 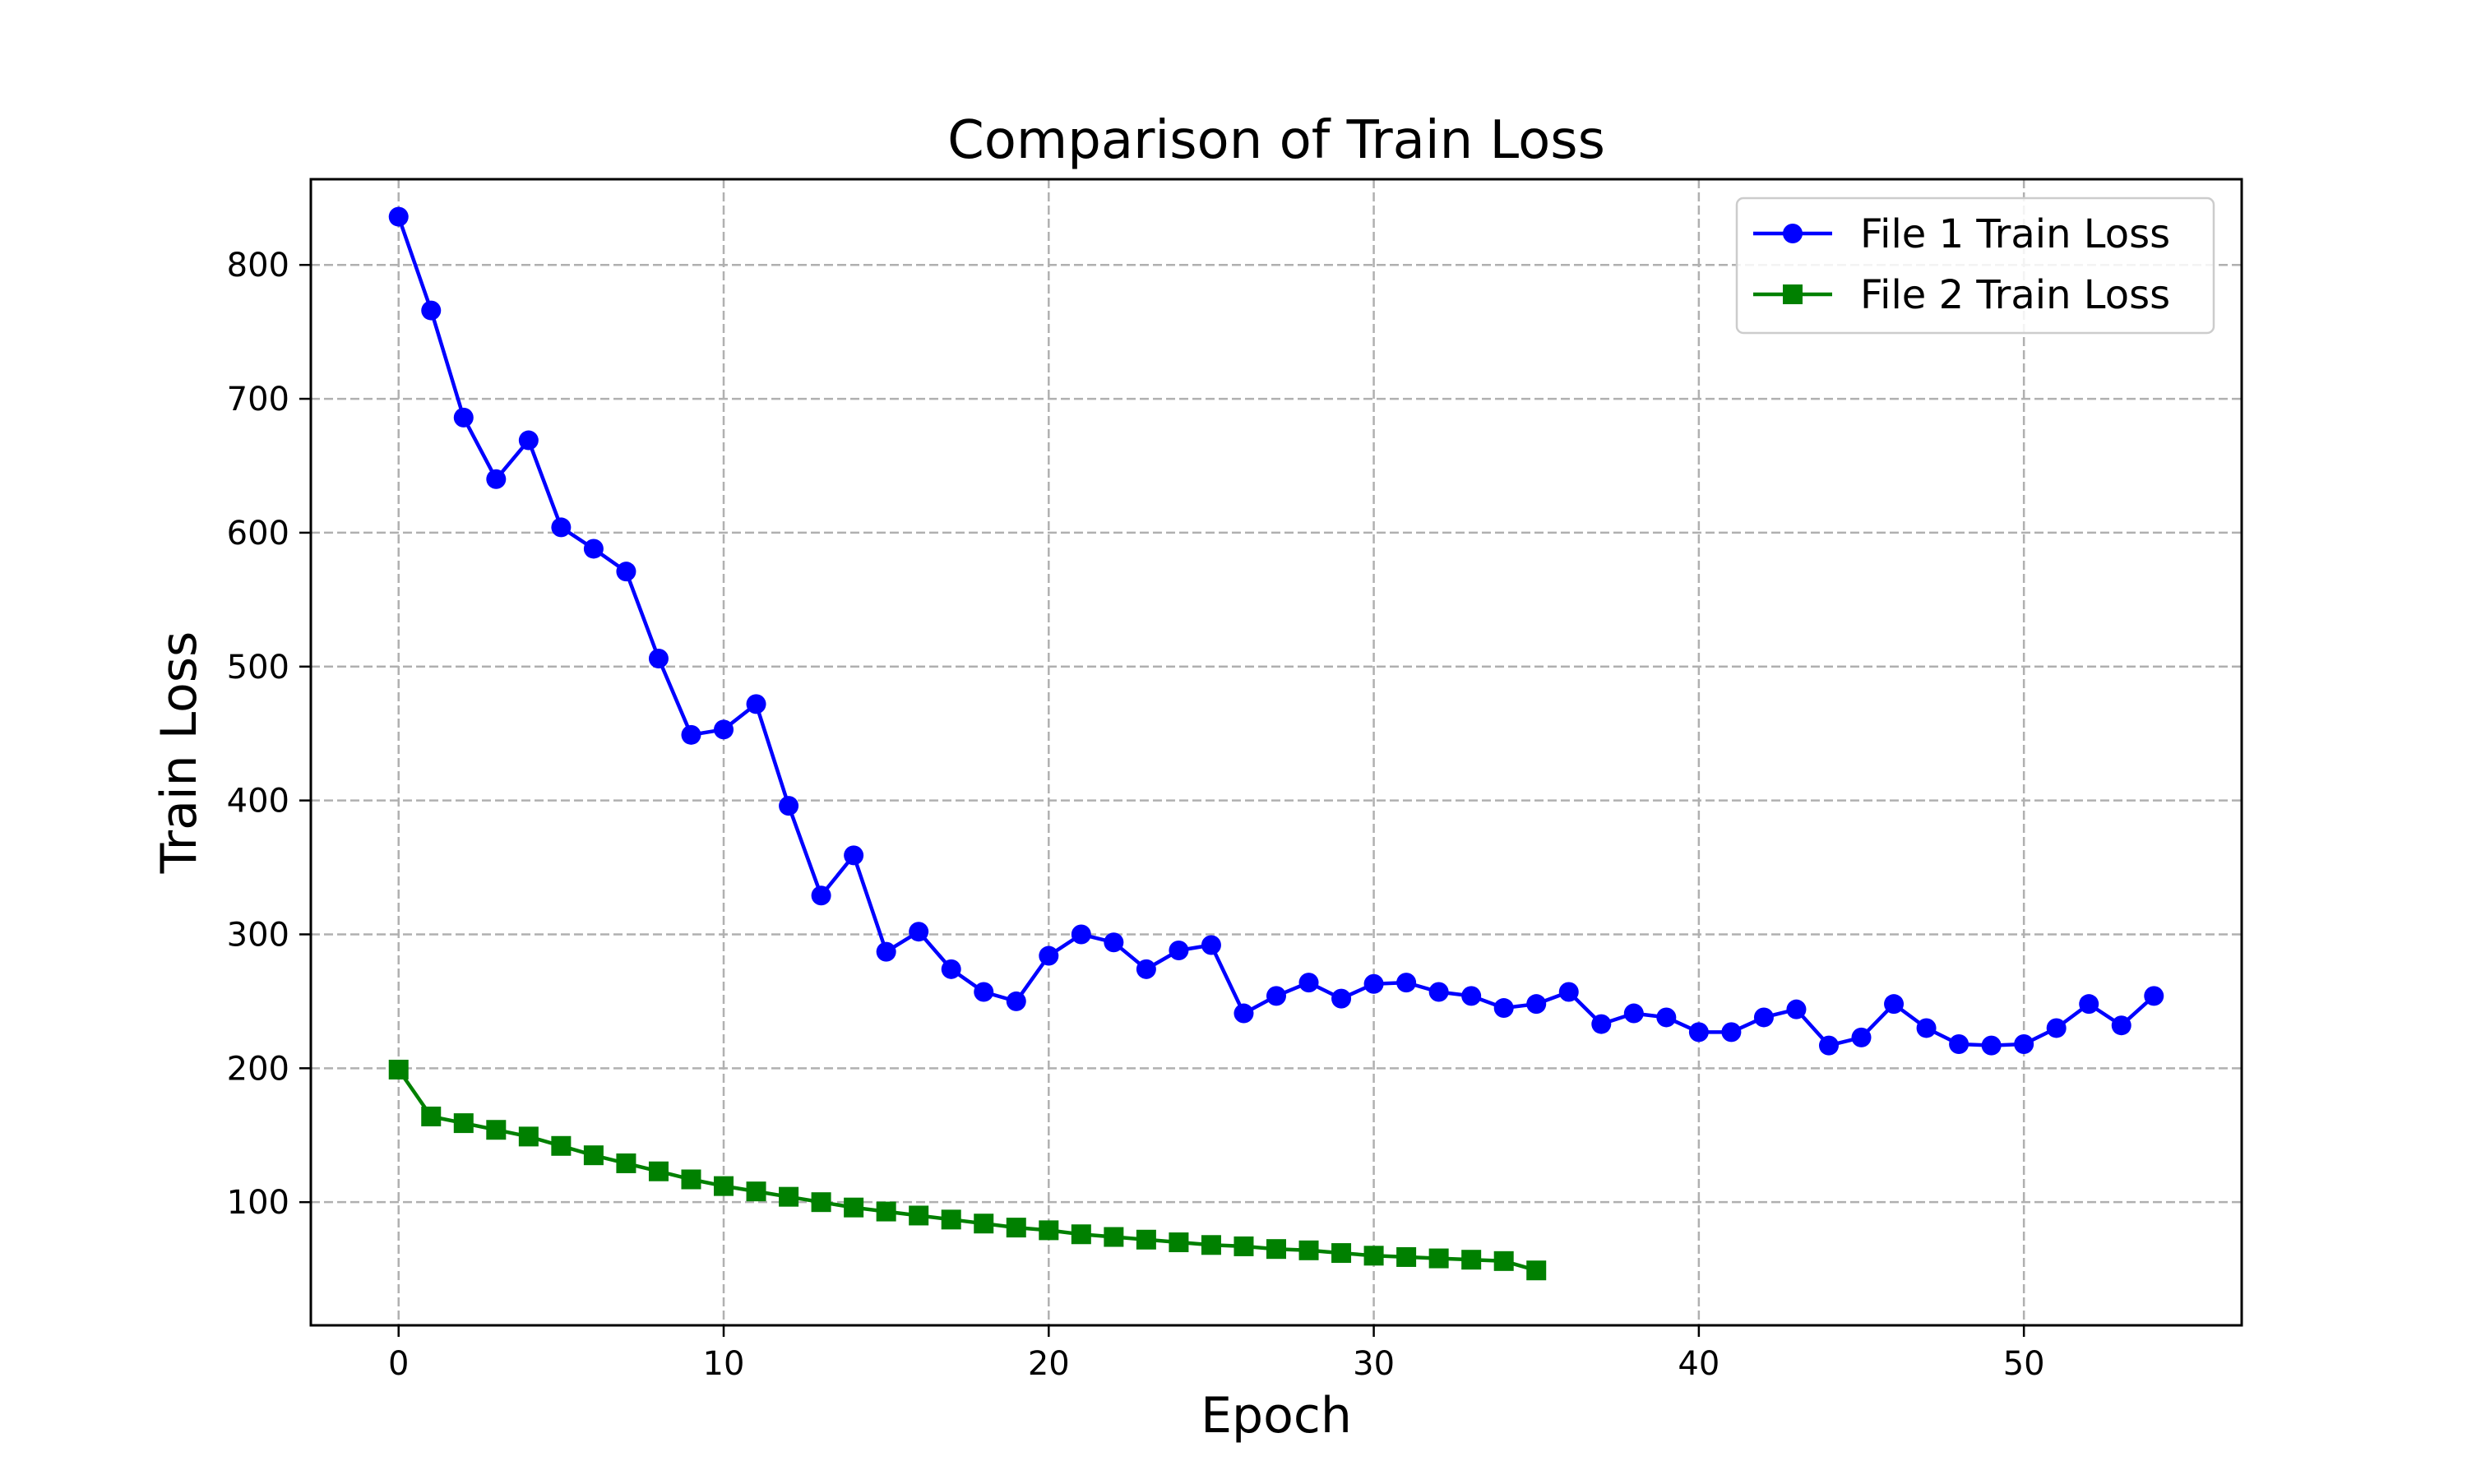 I want to click on x-tick-label: 50, so click(x=2024, y=1364).